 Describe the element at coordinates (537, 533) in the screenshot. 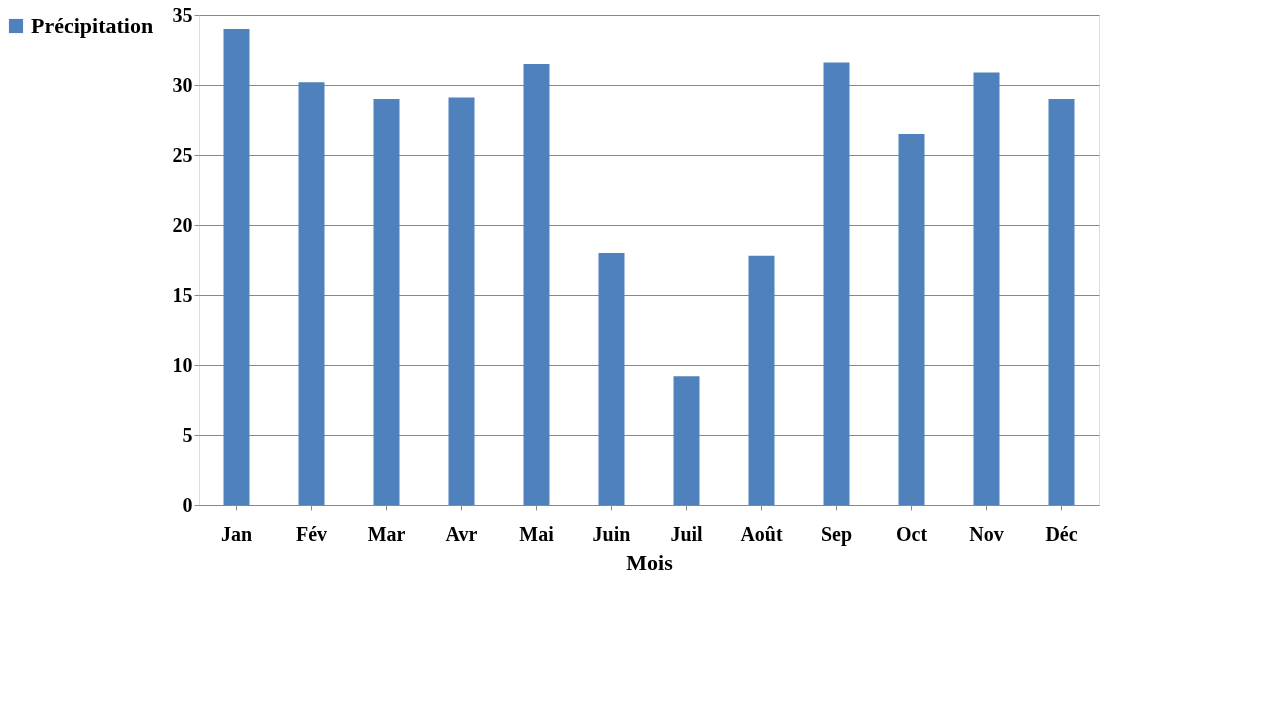

I see `x-tick-label: Mai` at that location.